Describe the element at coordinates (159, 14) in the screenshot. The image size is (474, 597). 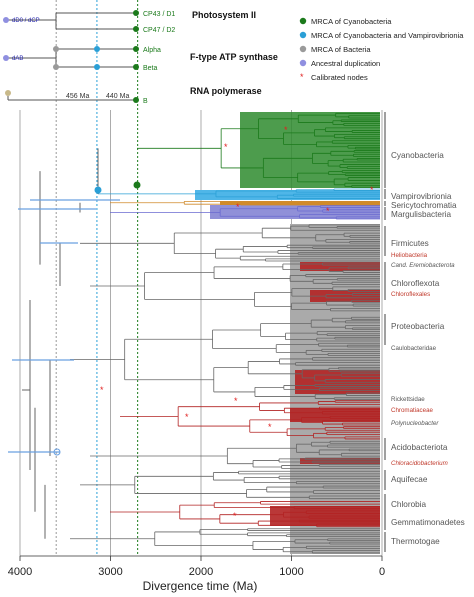
I see `label-cp43: CP43 / D1` at that location.